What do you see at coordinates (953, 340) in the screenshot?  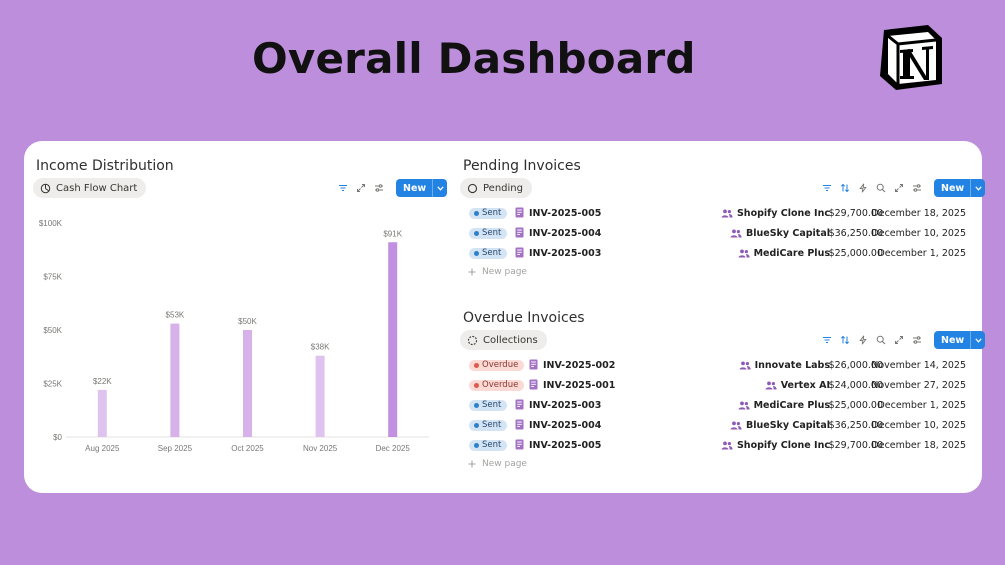 I see `overdue-new-label: New` at bounding box center [953, 340].